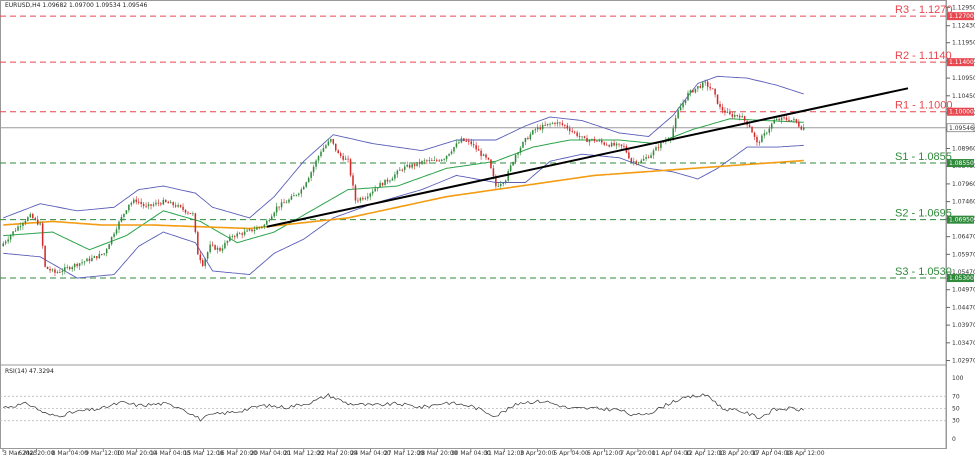 The image size is (975, 456). I want to click on time-tick-label: 3 Apr 20:00, so click(537, 453).